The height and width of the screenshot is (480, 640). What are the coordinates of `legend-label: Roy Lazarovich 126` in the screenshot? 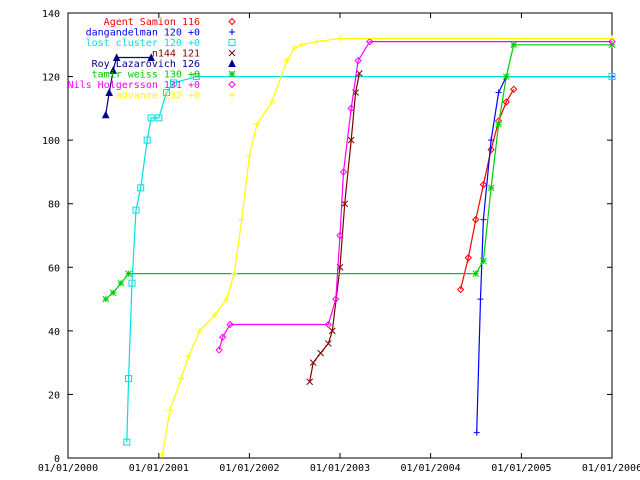 It's located at (146, 64).